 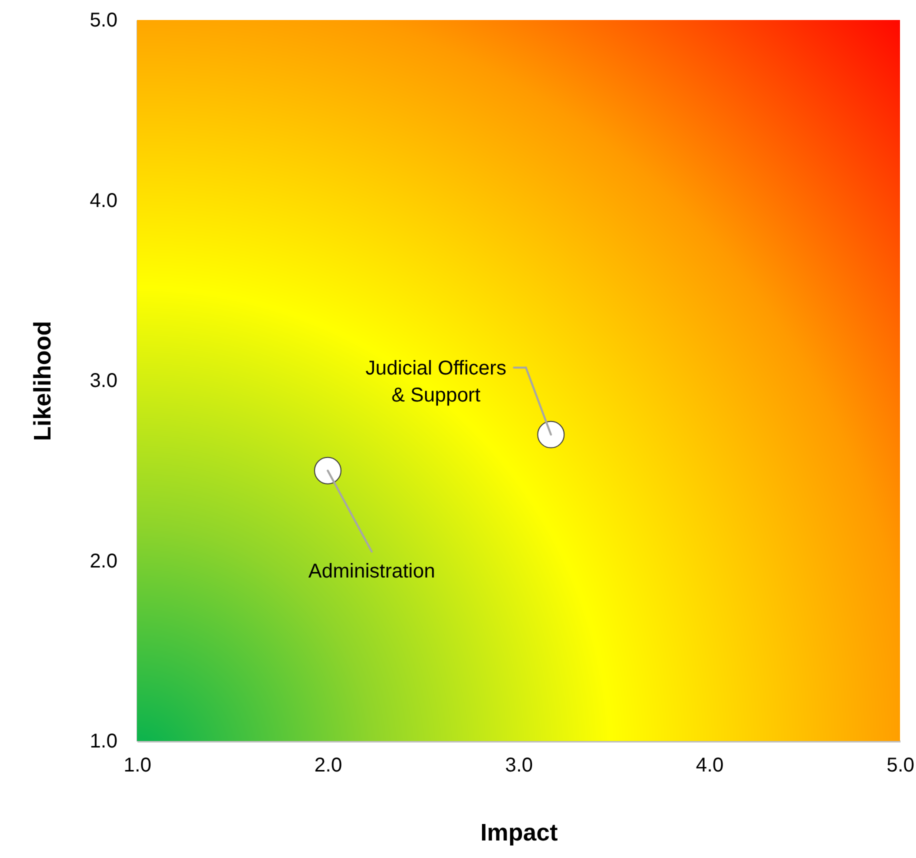 I want to click on y-tick-label: 5.0, so click(x=104, y=21).